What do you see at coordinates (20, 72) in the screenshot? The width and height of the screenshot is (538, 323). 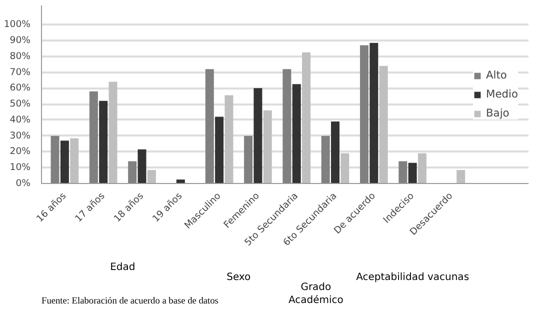 I see `y-tick-label: 70%` at bounding box center [20, 72].